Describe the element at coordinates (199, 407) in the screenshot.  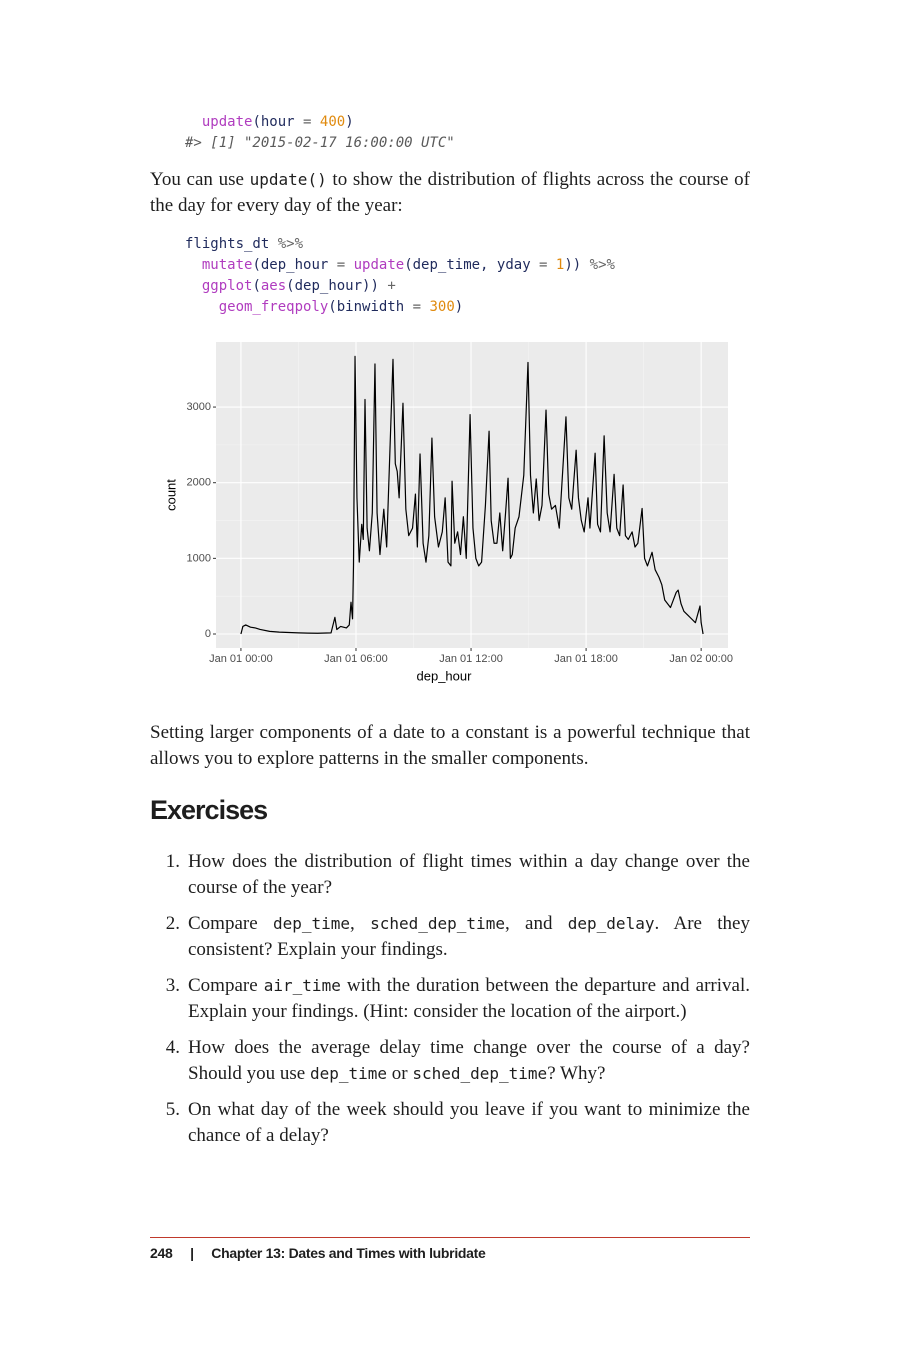
I see `y-tick-label: 3000` at that location.